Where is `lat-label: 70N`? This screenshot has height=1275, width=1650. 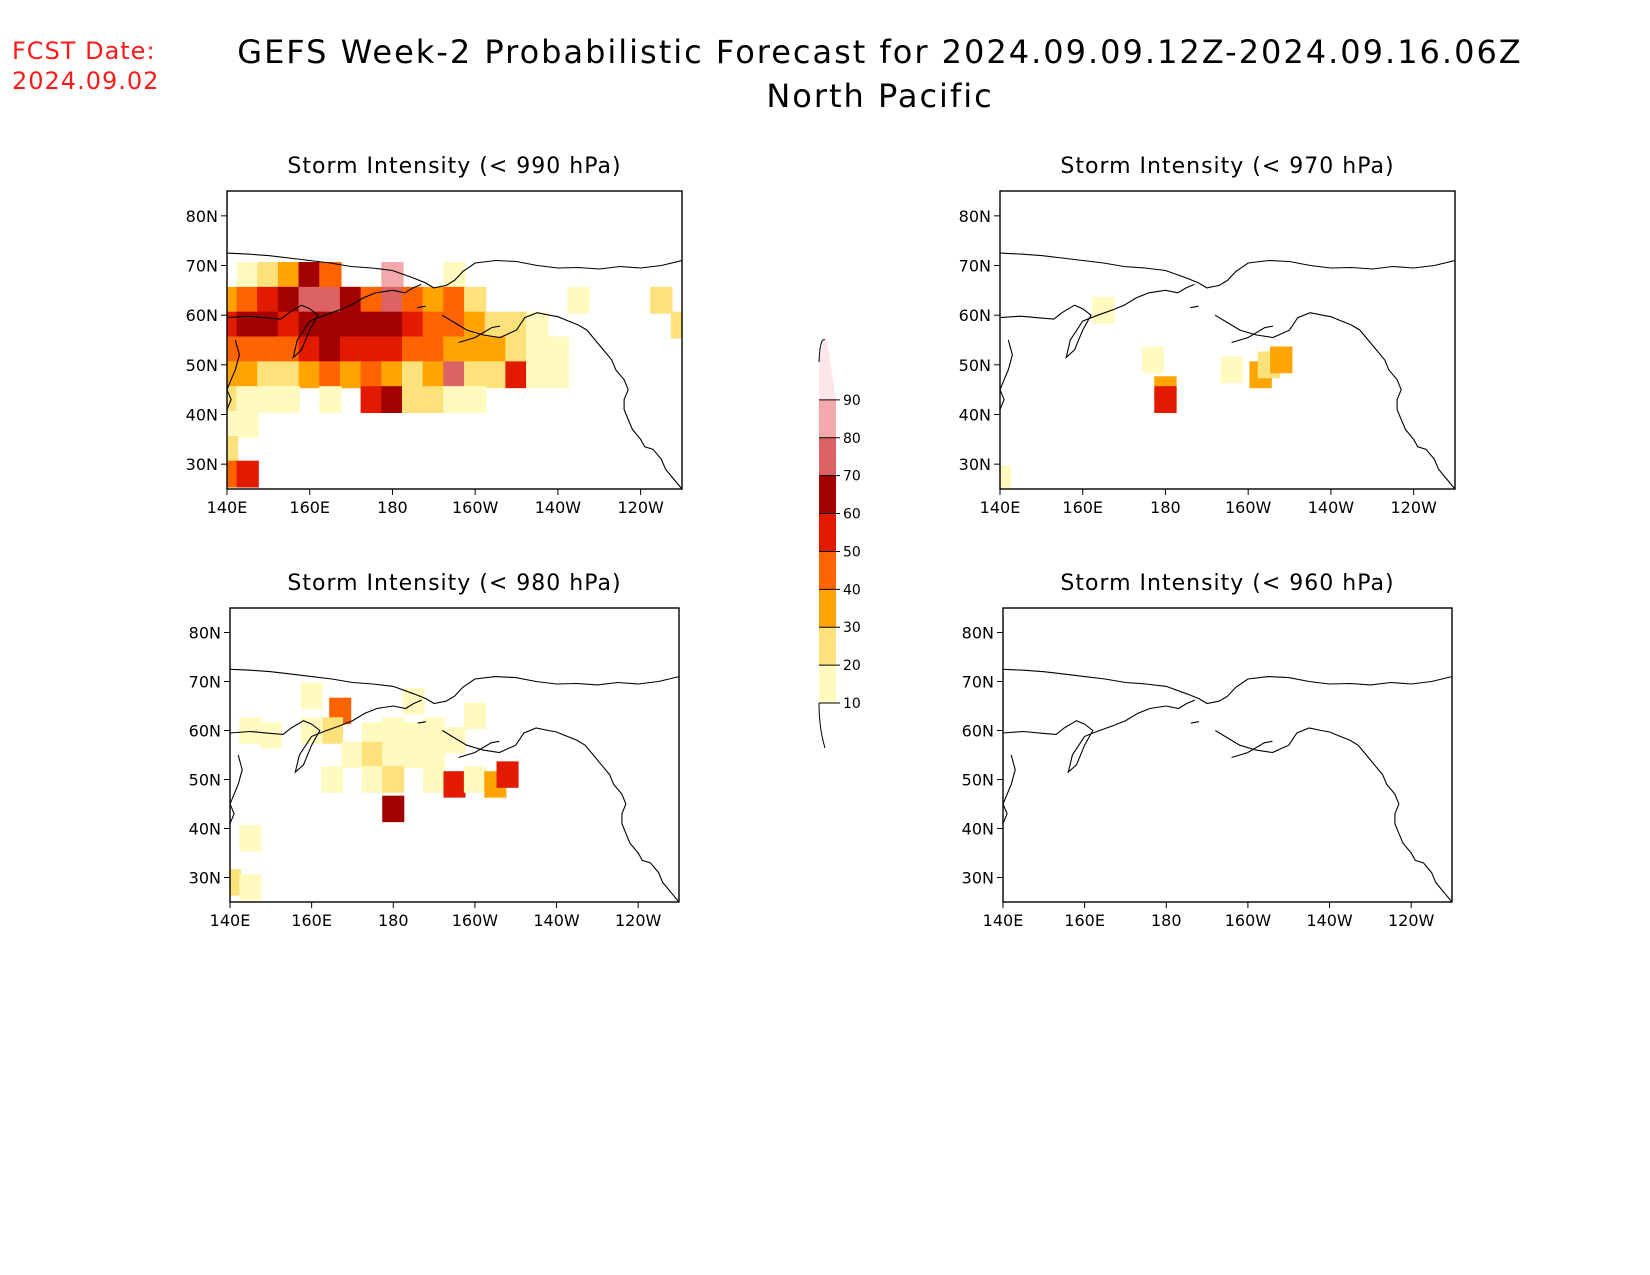 lat-label: 70N is located at coordinates (975, 266).